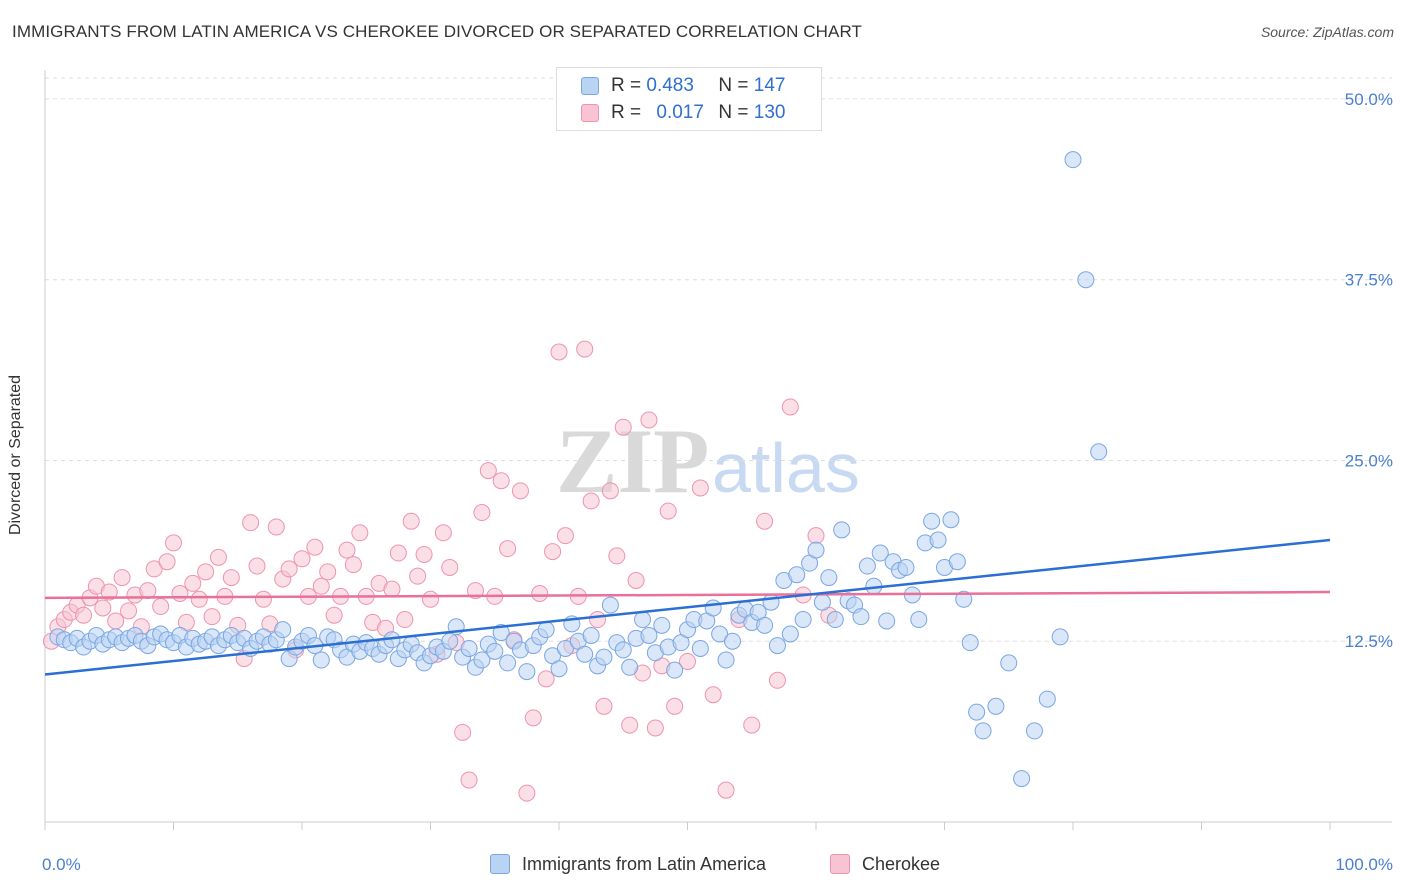  I want to click on source-label: Source: ZipAtlas.com, so click(1327, 32).